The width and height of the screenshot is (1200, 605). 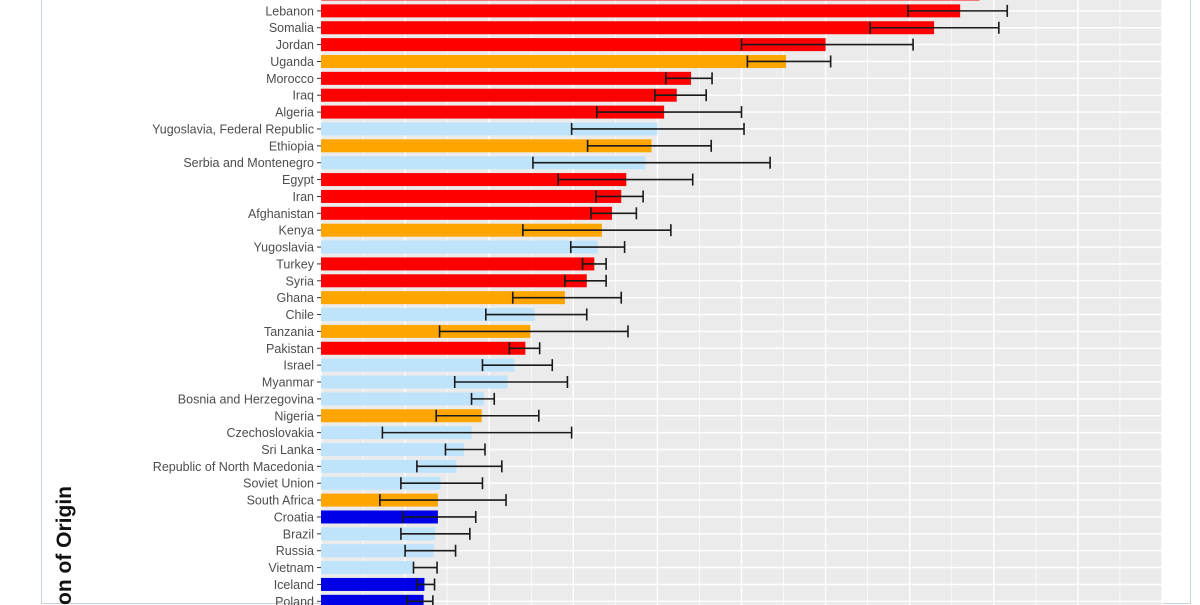 I want to click on y-tick-label: Republic of North Macedonia, so click(x=233, y=467).